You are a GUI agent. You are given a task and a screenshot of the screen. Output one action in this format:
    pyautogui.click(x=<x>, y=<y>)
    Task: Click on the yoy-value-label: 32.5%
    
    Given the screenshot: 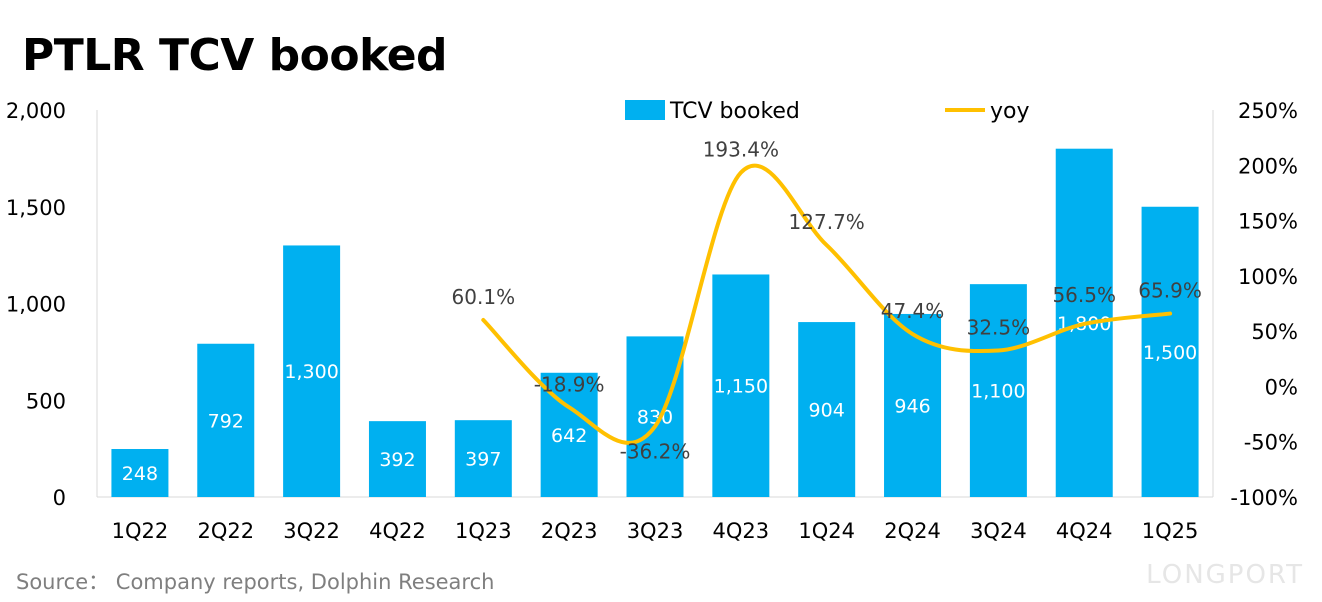 What is the action you would take?
    pyautogui.click(x=999, y=327)
    